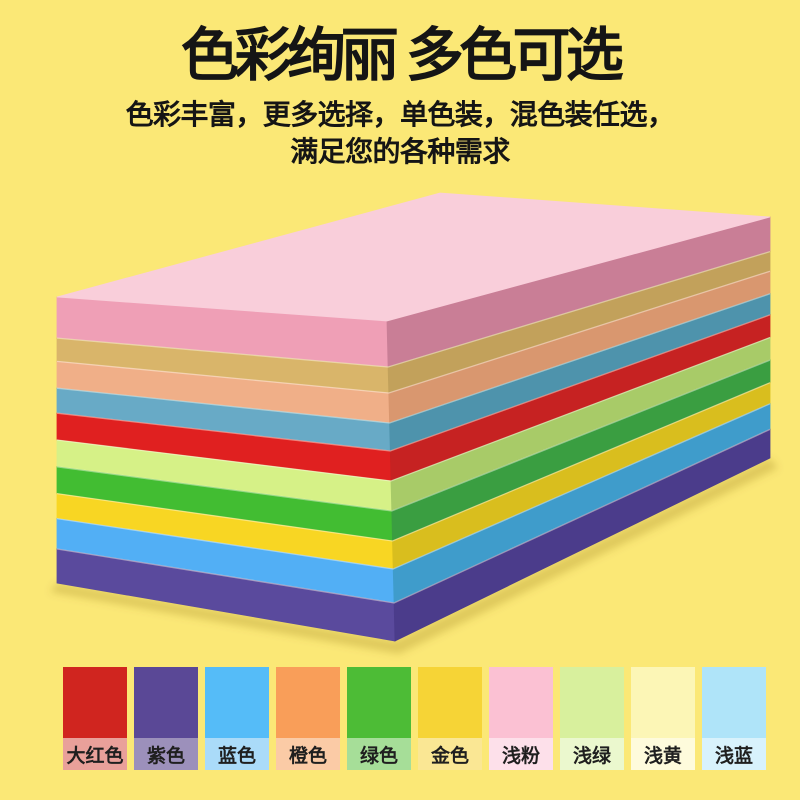  I want to click on paper-layer-purple-side, so click(582, 535).